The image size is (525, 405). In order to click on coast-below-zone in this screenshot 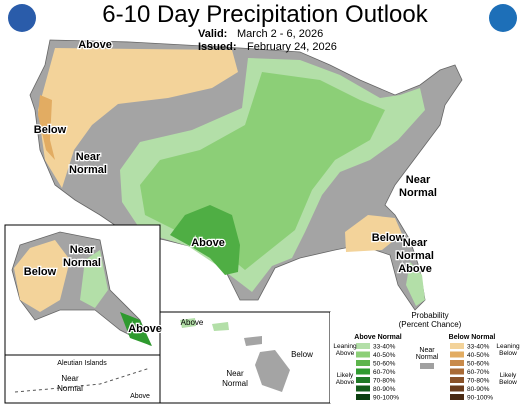, I will do `click(46, 127)`.